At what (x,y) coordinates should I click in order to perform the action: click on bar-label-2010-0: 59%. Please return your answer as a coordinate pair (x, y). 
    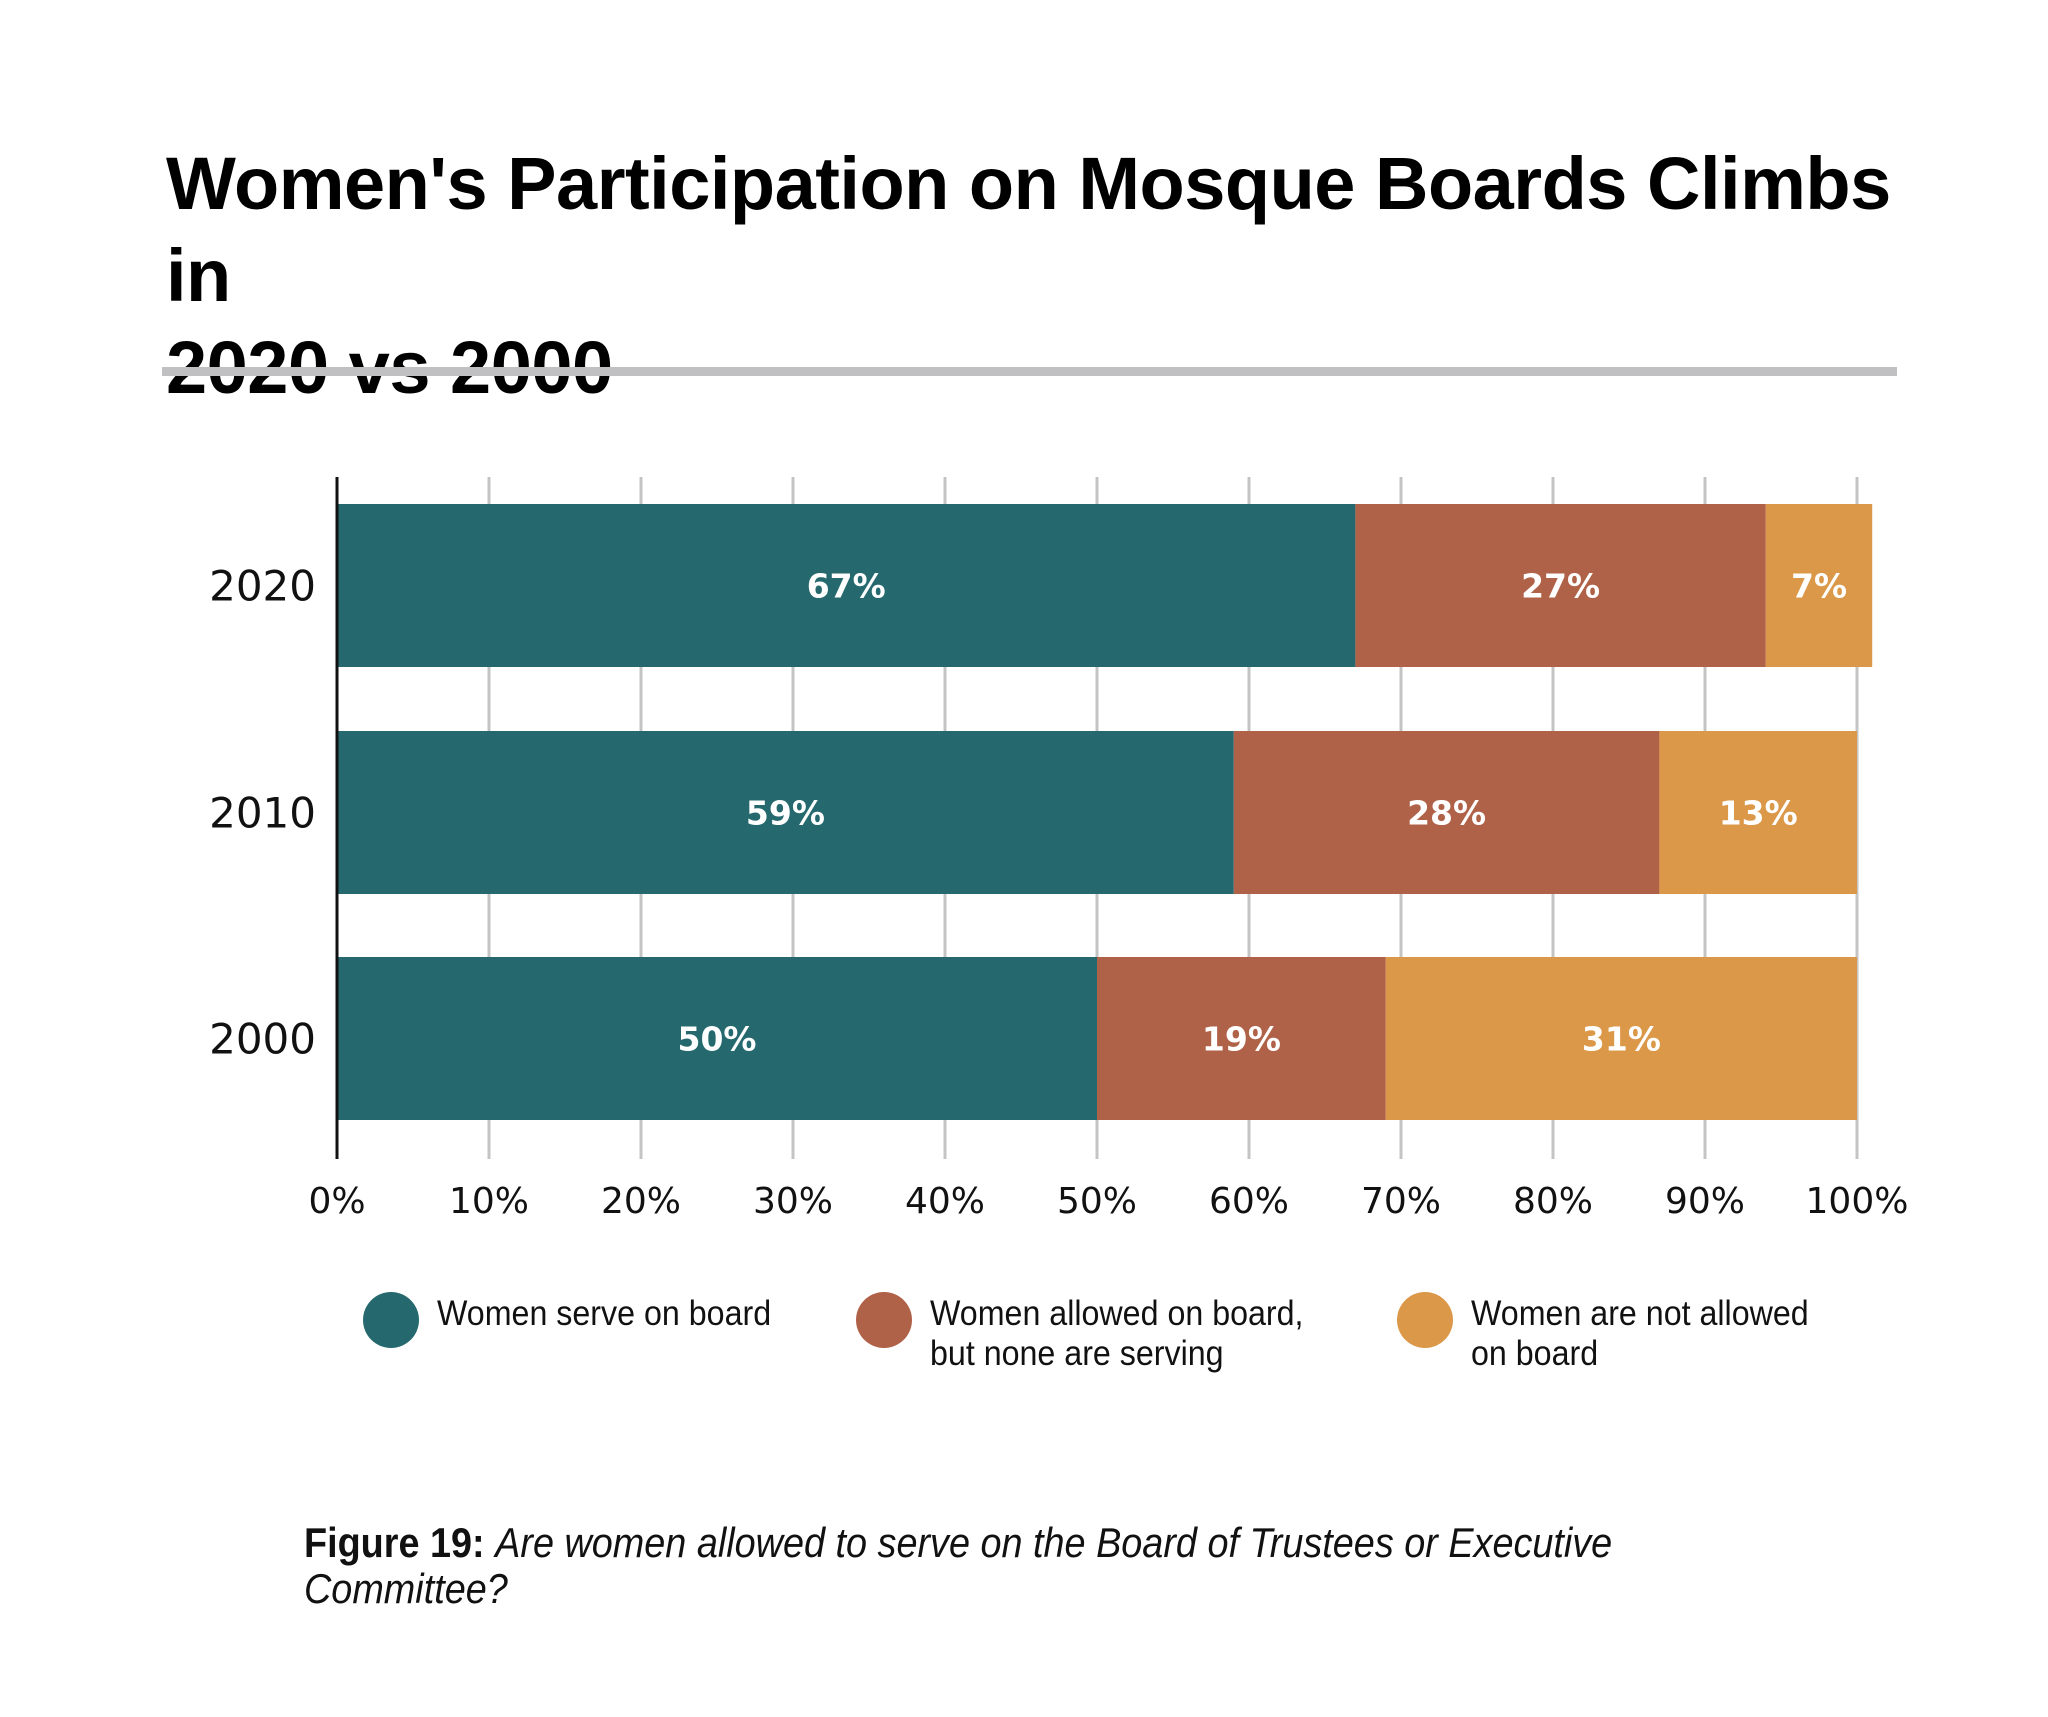
    Looking at the image, I should click on (785, 813).